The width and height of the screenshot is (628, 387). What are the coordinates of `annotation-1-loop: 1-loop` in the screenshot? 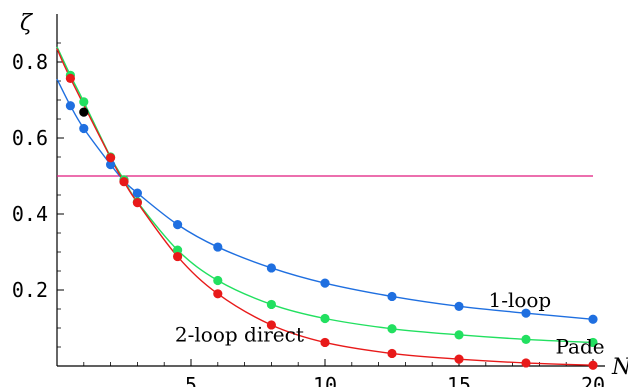 It's located at (519, 300).